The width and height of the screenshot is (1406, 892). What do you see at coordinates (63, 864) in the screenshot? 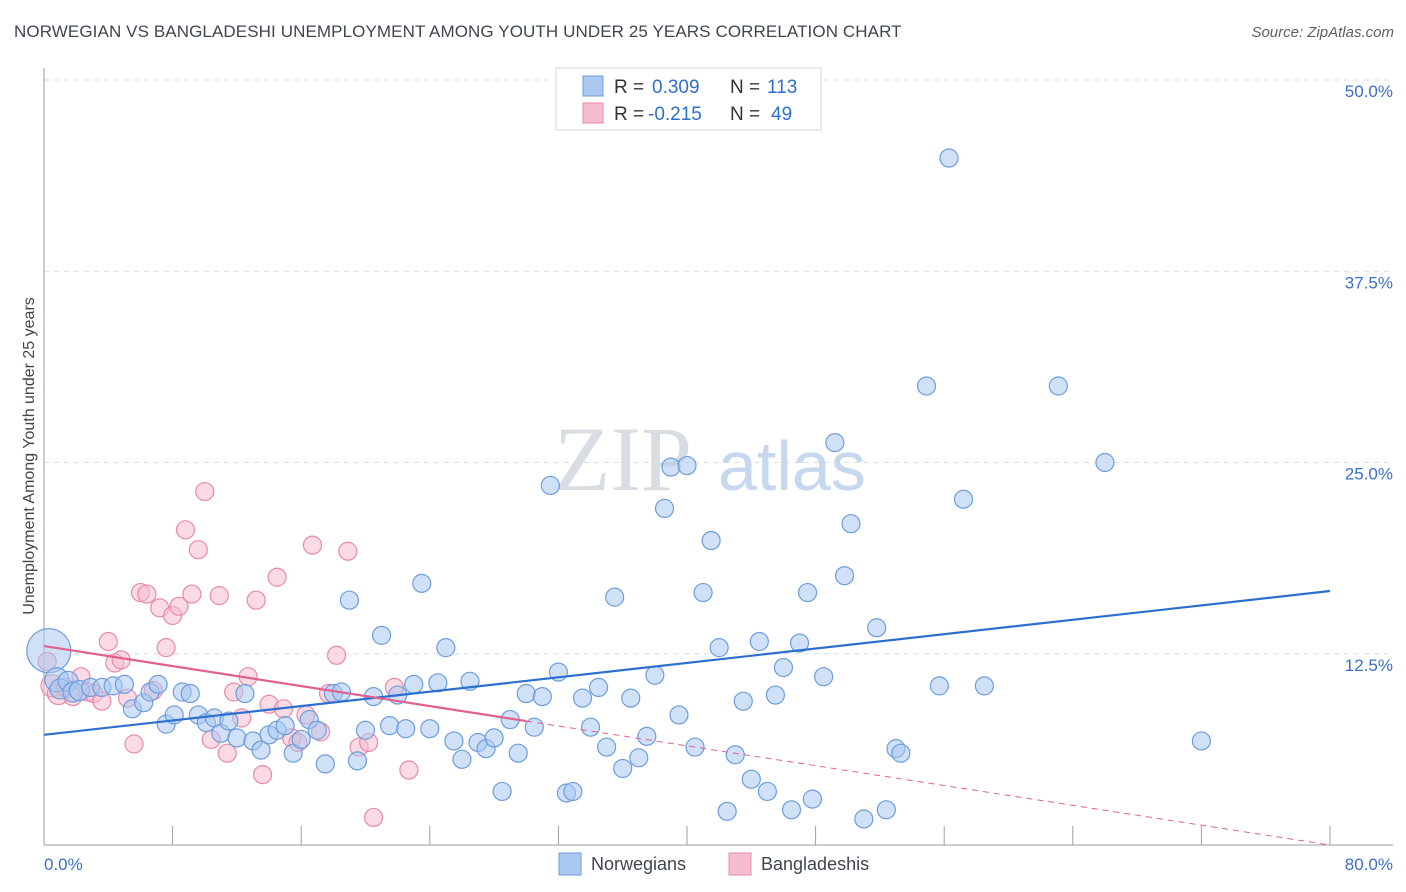
I see `x-tick-label-0: 0.0%` at bounding box center [63, 864].